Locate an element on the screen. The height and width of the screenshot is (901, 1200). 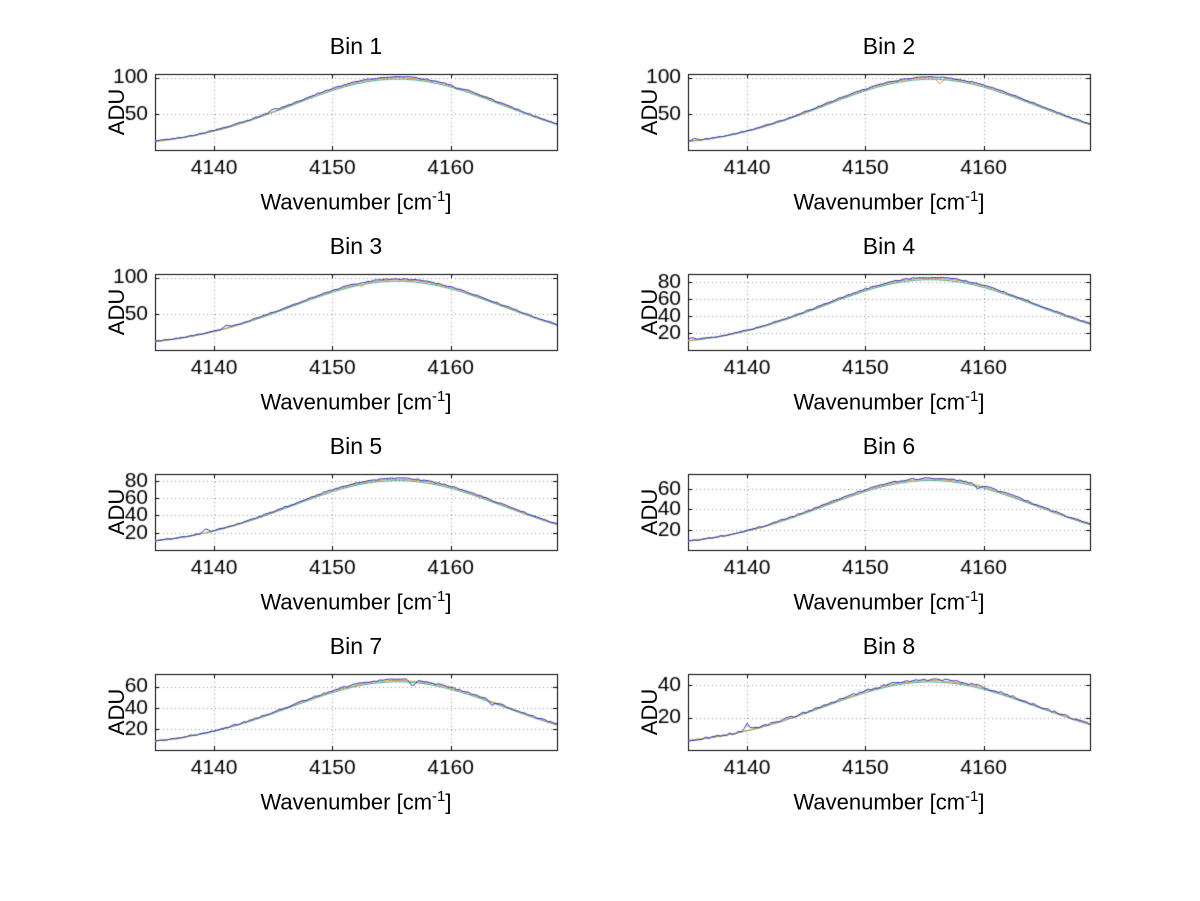
subplot-bin-8: Bin 8 ADU Wavenumber [cm-1] is located at coordinates (858, 729).